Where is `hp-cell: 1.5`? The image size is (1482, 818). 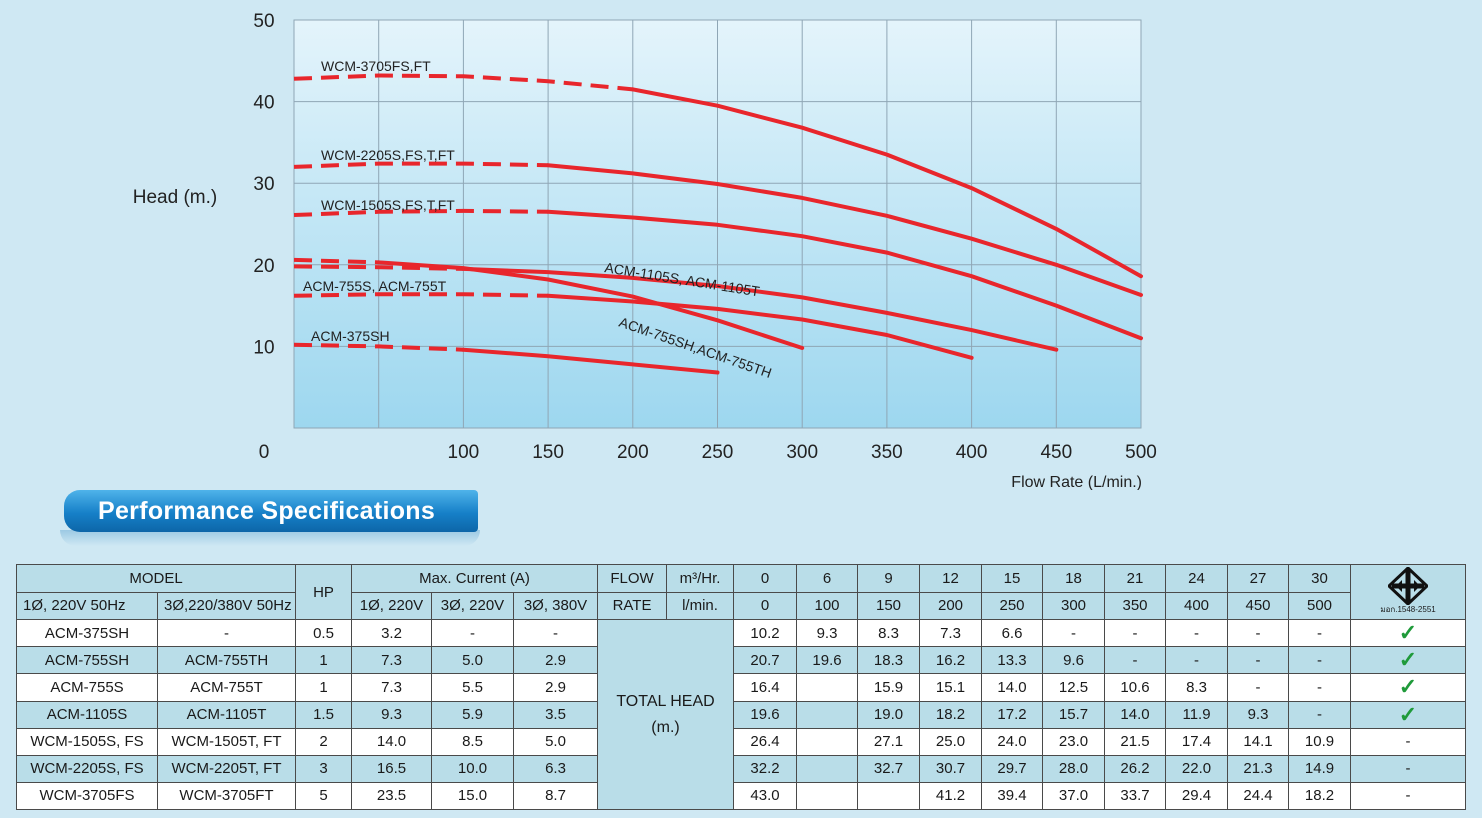
hp-cell: 1.5 is located at coordinates (323, 714).